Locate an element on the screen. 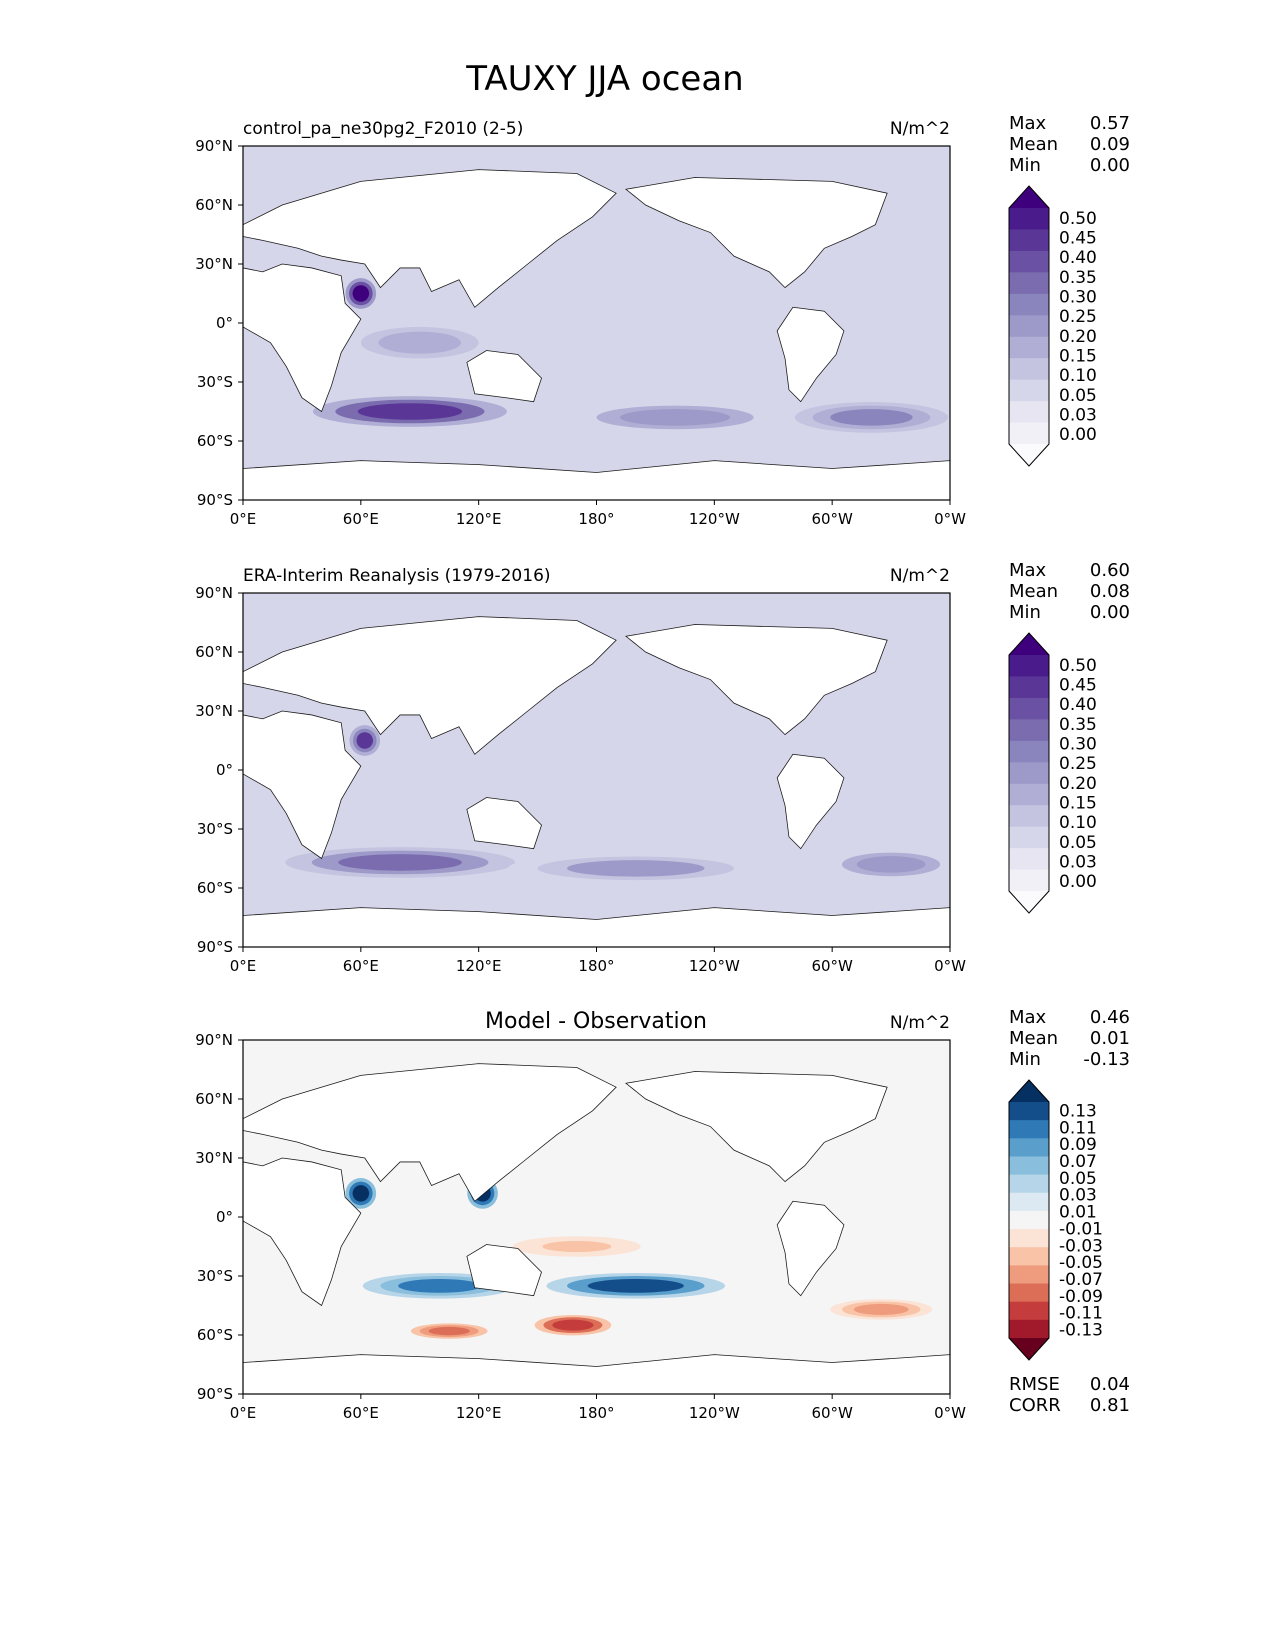  colorbar-label: 0.00 is located at coordinates (1078, 882).